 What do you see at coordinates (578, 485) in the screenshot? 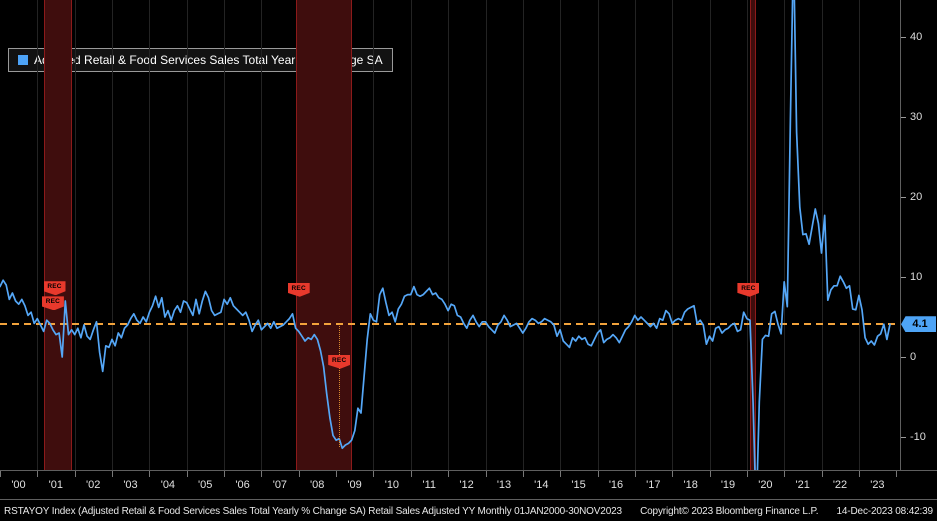
I see `x-axis-year-label: '15` at bounding box center [578, 485].